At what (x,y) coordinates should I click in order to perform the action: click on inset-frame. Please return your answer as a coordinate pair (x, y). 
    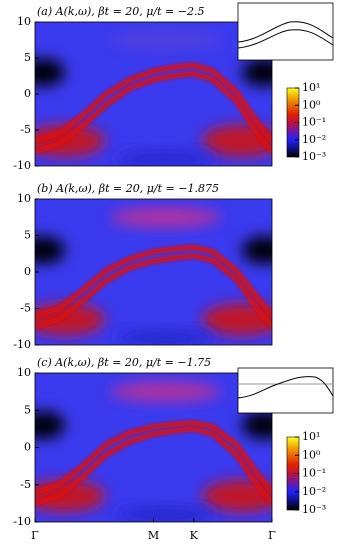
    Looking at the image, I should click on (285, 390).